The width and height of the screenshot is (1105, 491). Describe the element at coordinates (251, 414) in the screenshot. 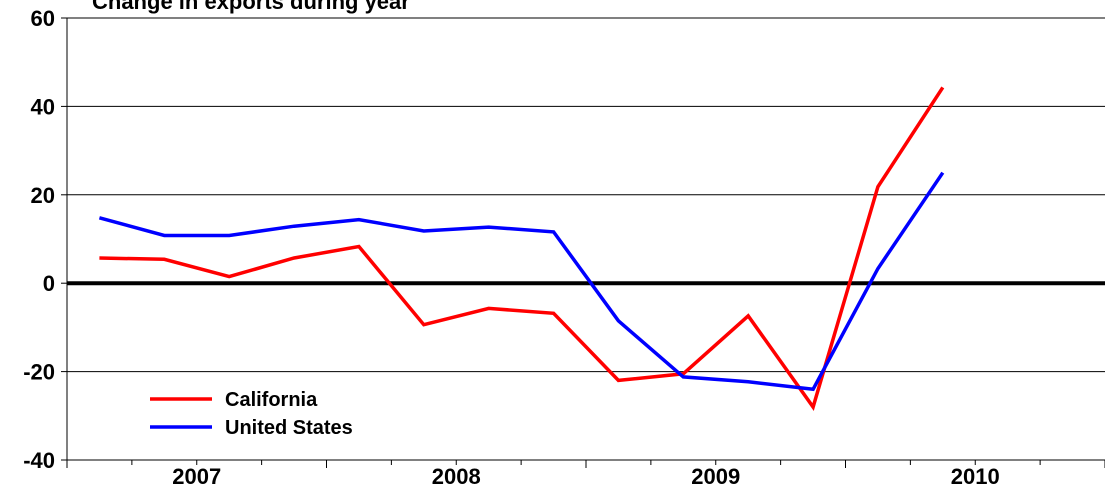

I see `legend: California United States` at that location.